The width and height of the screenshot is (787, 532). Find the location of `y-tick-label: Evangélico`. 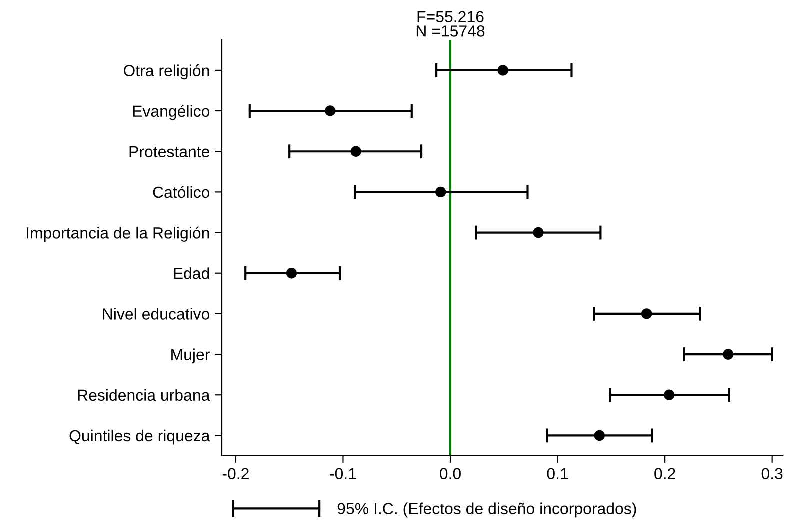

y-tick-label: Evangélico is located at coordinates (171, 112).